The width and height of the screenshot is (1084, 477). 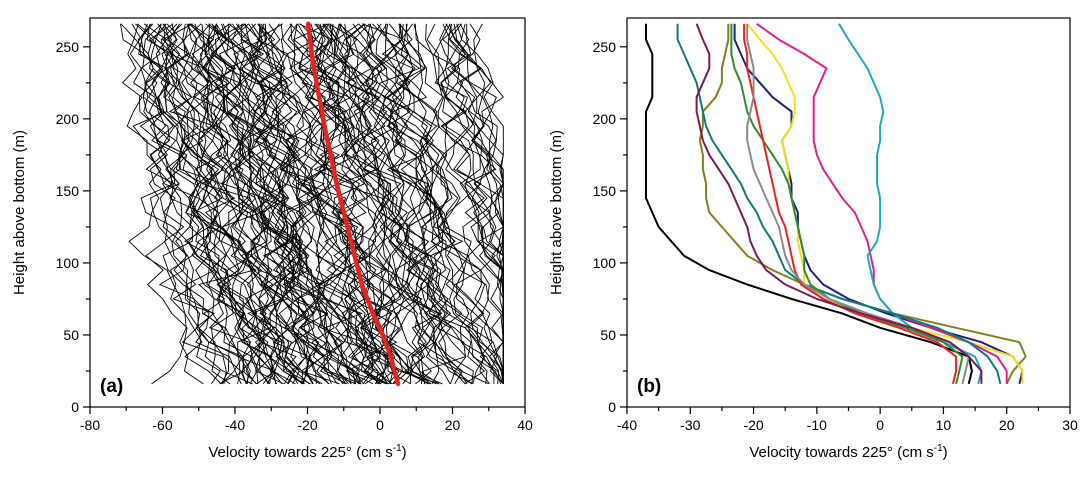 I want to click on x-tick-label: -60, so click(x=162, y=425).